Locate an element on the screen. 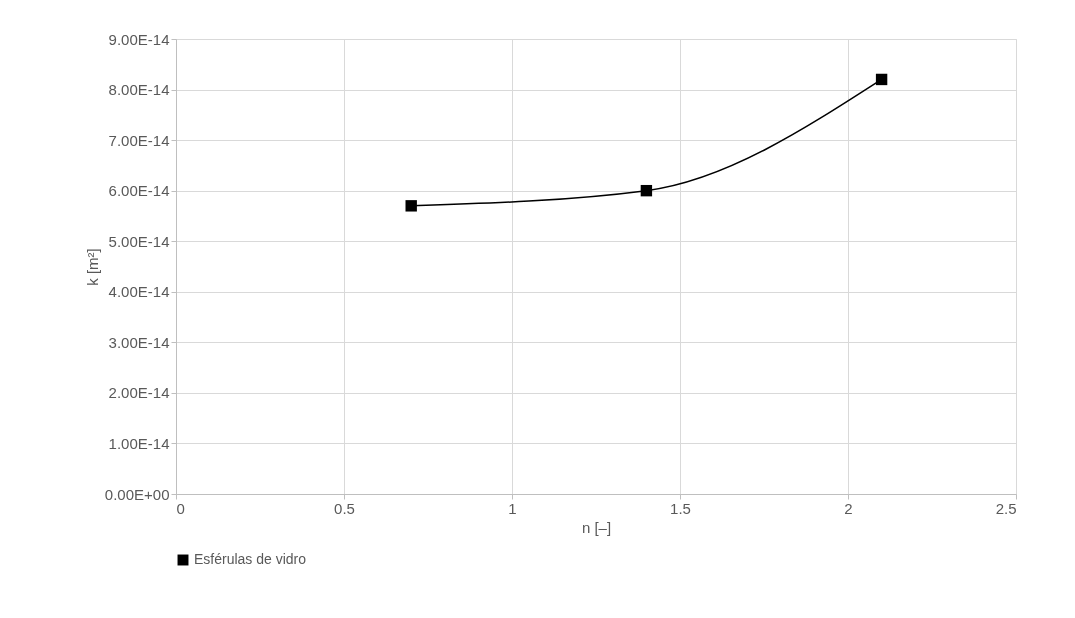  legend-label: Esférulas de vidro is located at coordinates (250, 559).